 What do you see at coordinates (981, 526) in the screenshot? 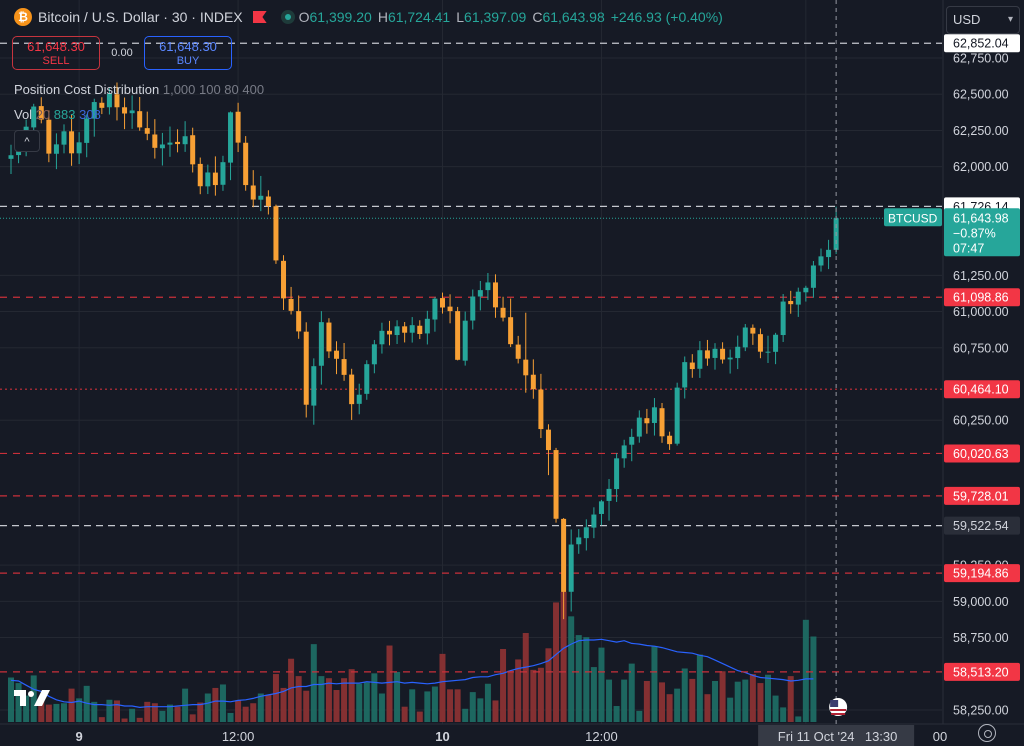
I see `price-level-tag-label: 59,522.54` at bounding box center [981, 526].